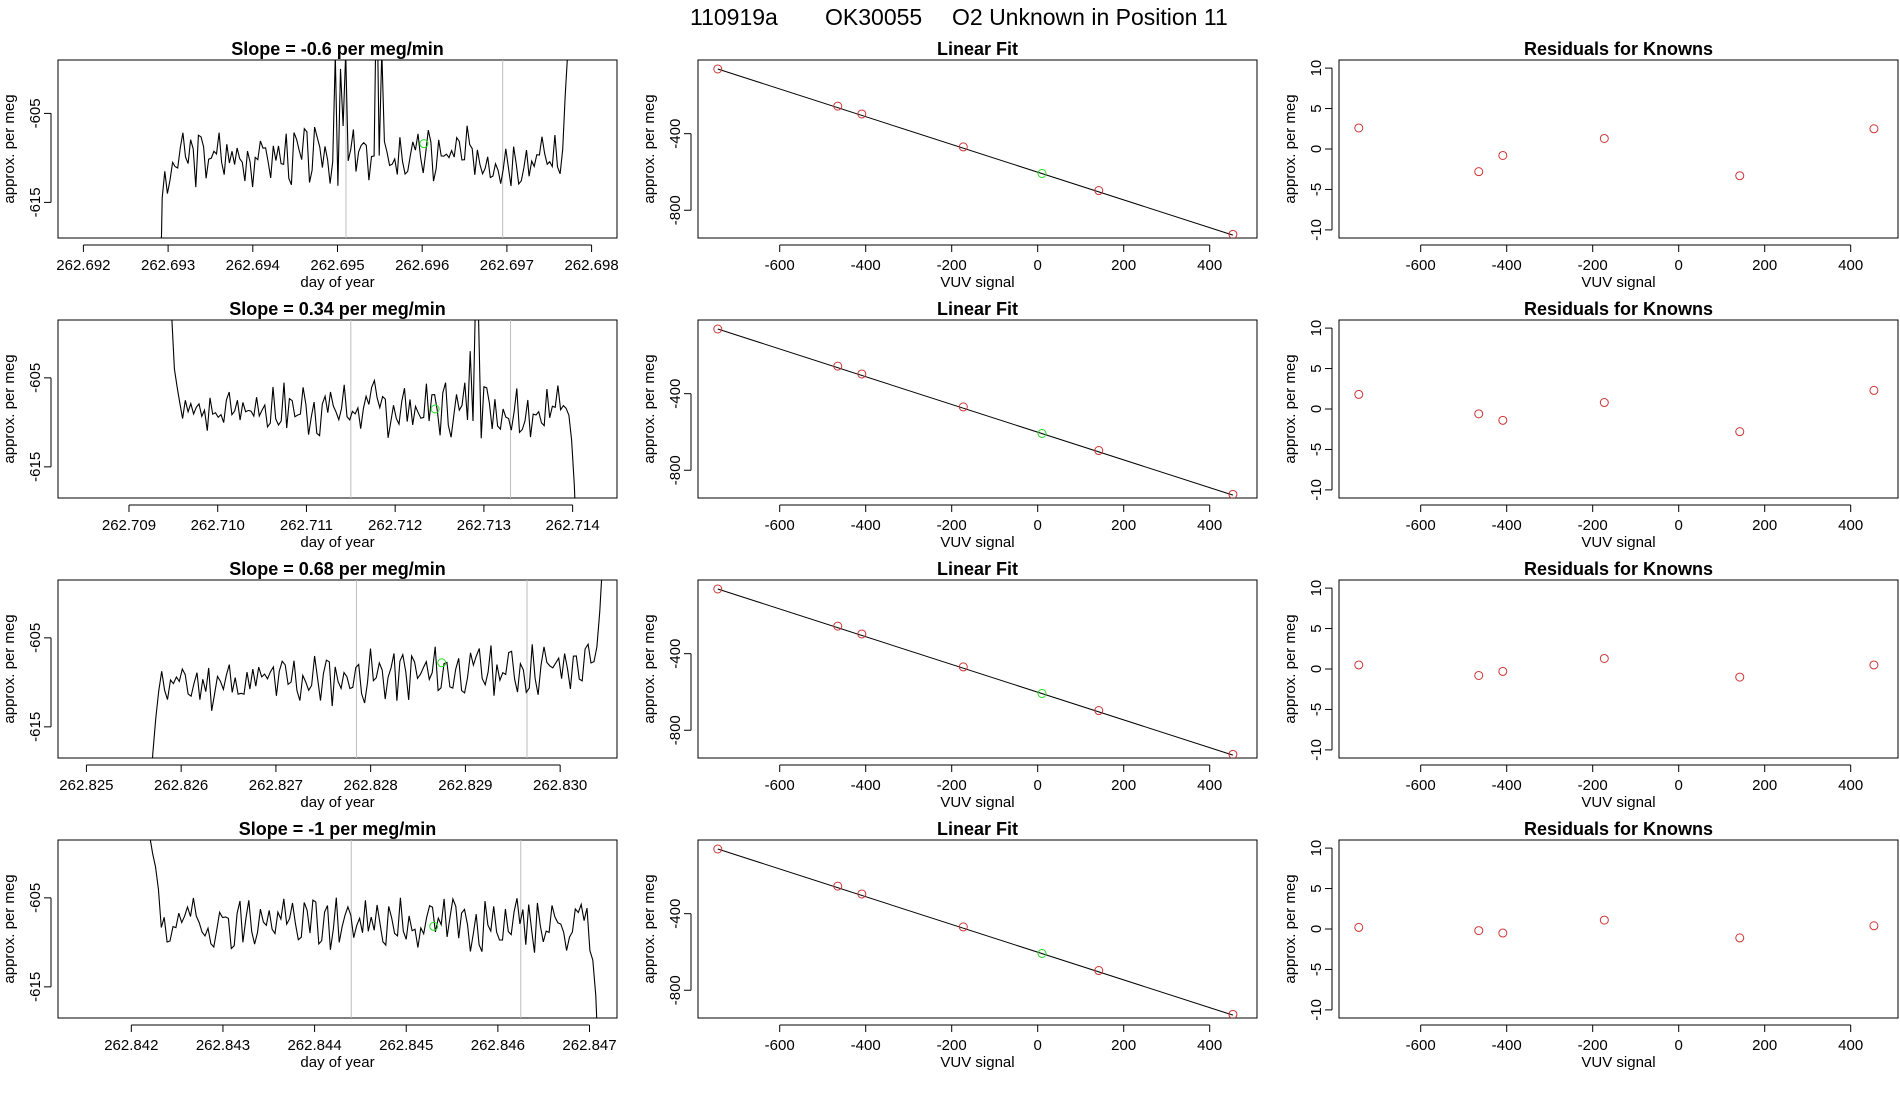  Describe the element at coordinates (1090, 17) in the screenshot. I see `figure-title-description: O2 Unknown in Position 11` at that location.